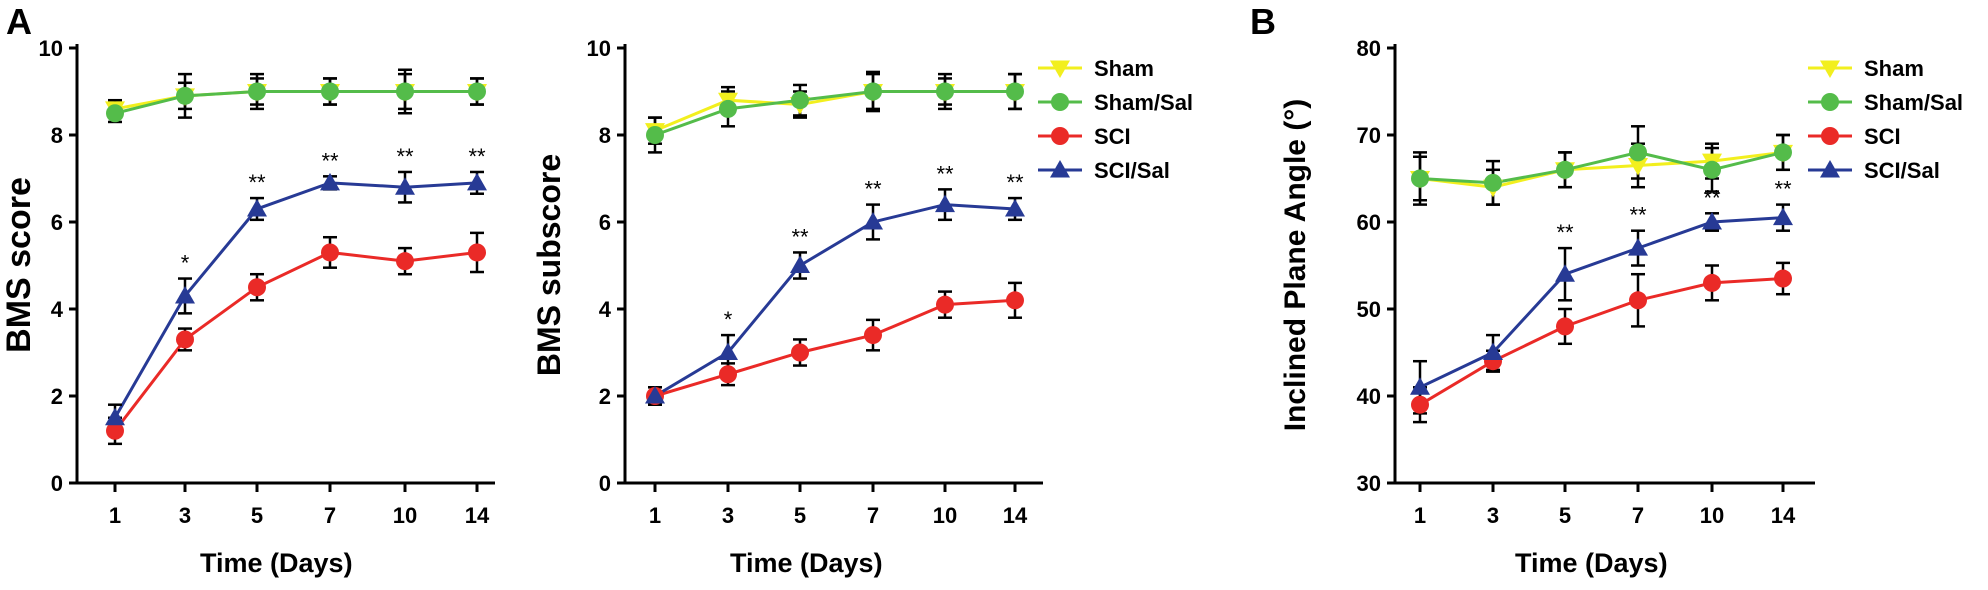 This screenshot has height=590, width=1988. I want to click on x-axis-title: Time (Days), so click(276, 563).